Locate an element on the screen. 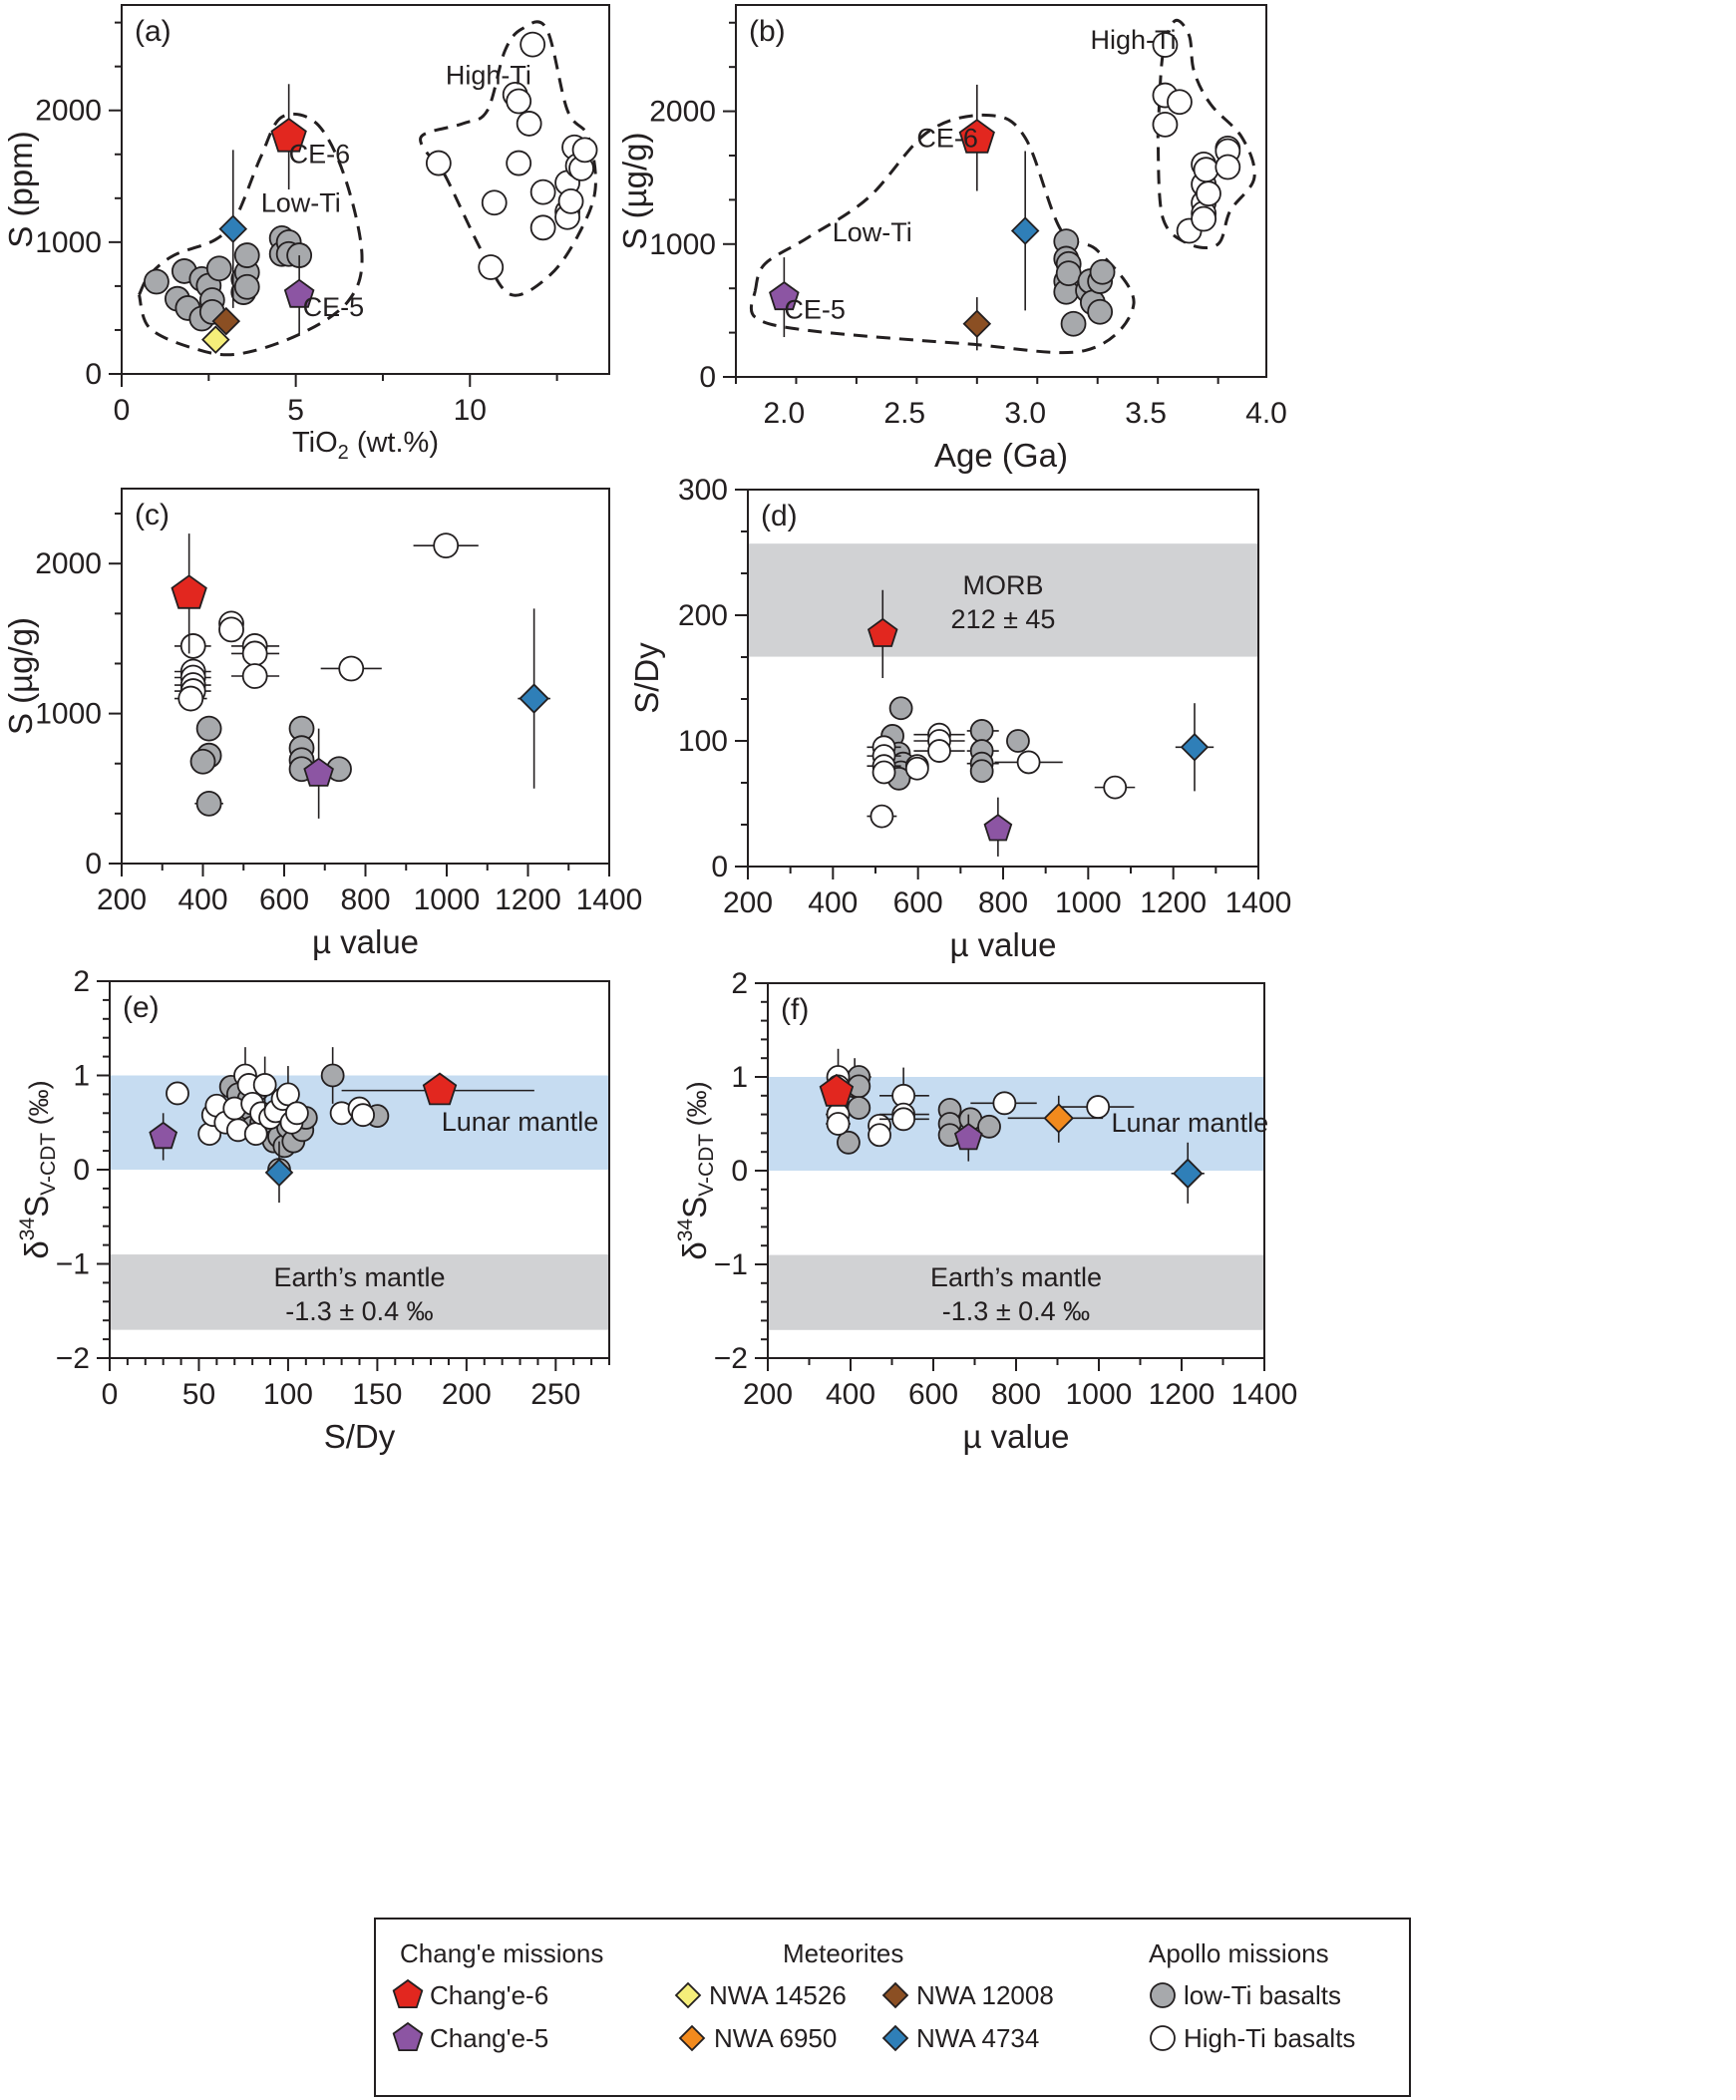  band-label: MORB is located at coordinates (1003, 585).